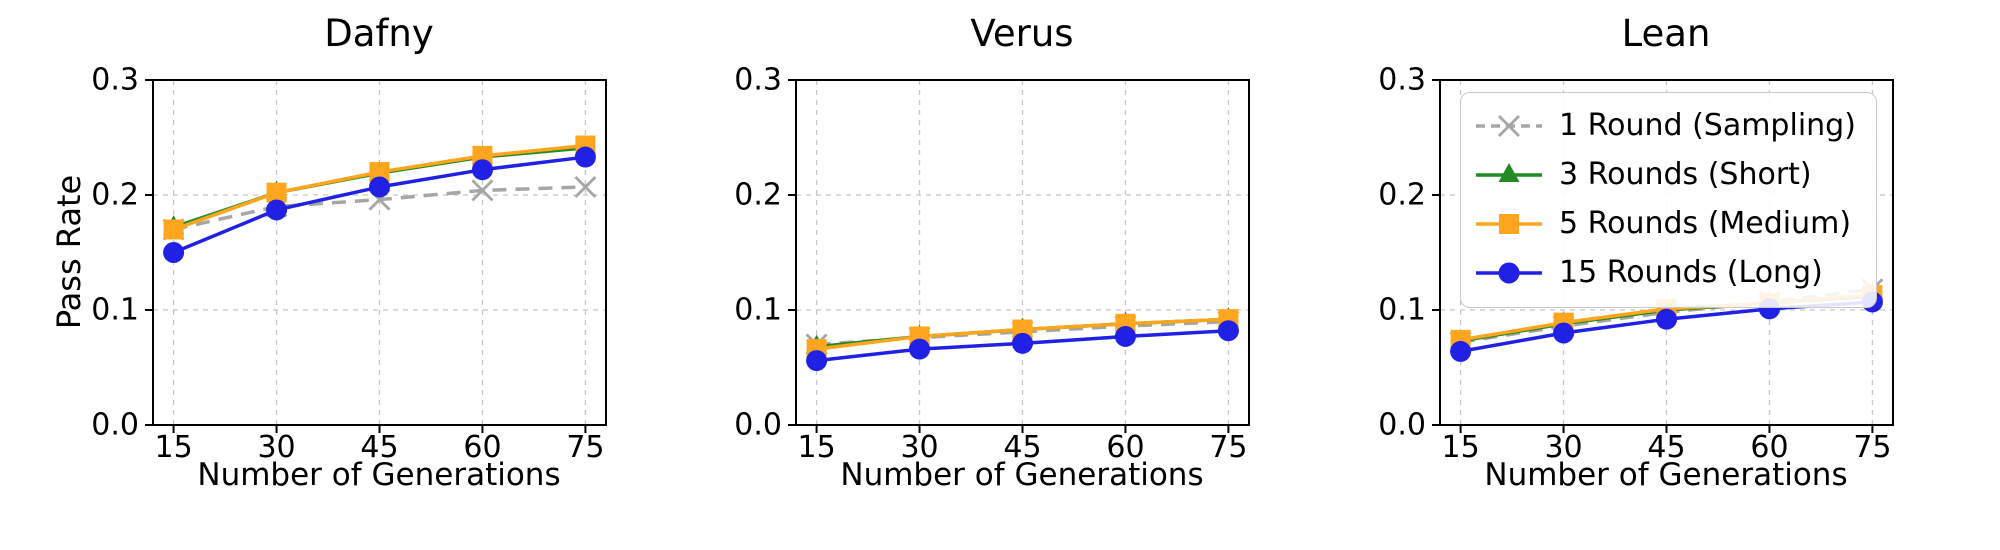  Describe the element at coordinates (1691, 272) in the screenshot. I see `legend-label: 15 Rounds (Long)` at that location.